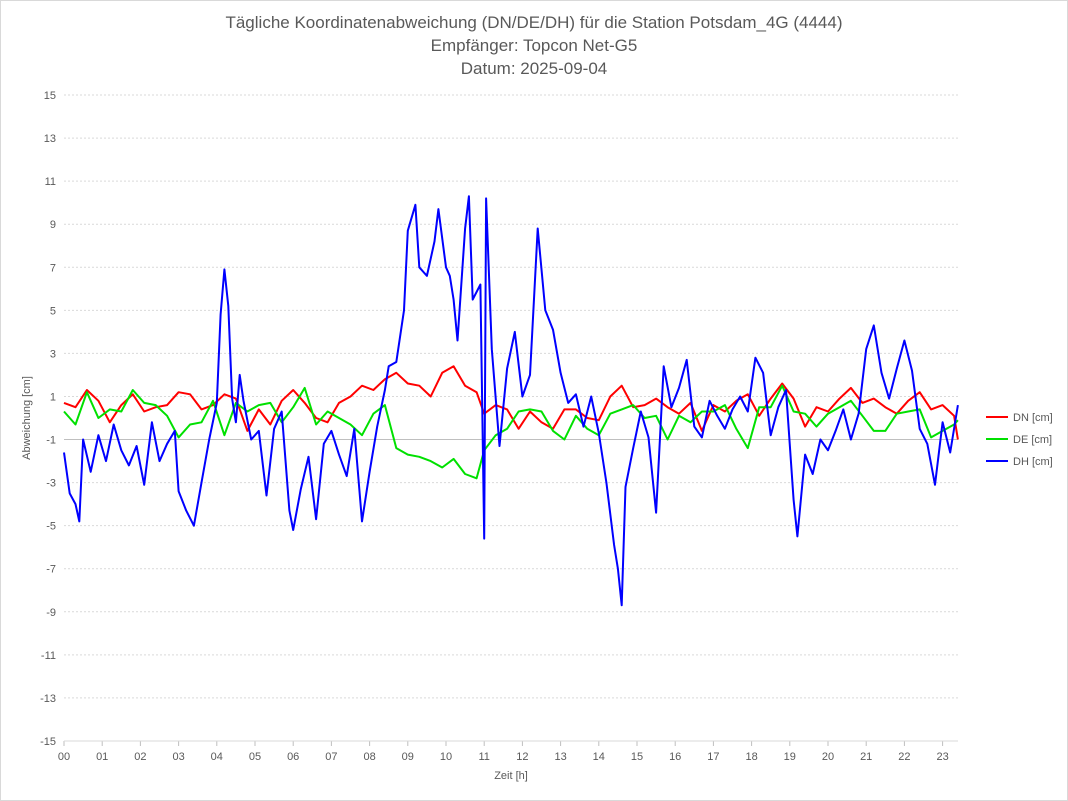 Image resolution: width=1068 pixels, height=801 pixels. I want to click on x-tick-label: 23, so click(942, 757).